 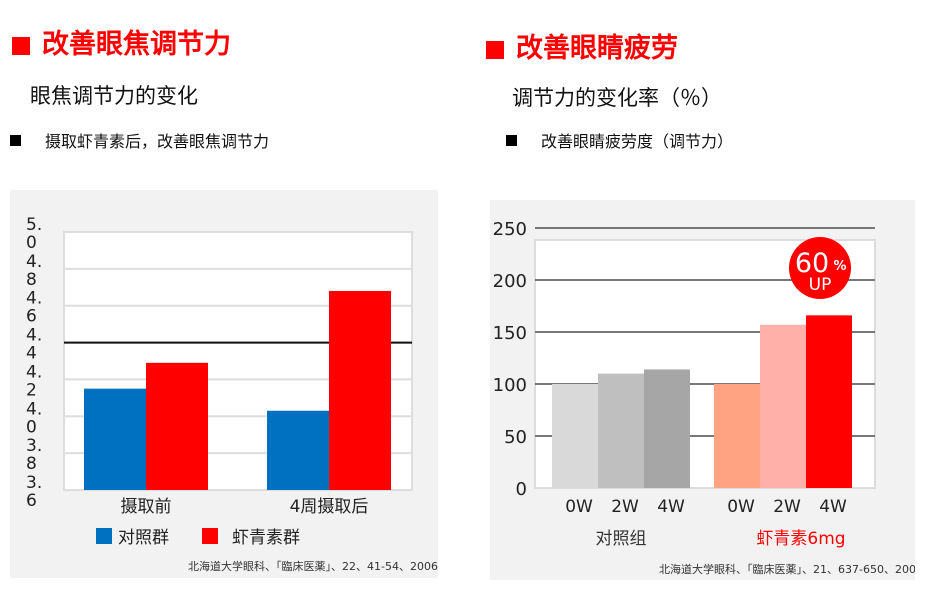 What do you see at coordinates (143, 538) in the screenshot?
I see `legend-label: 对照群` at bounding box center [143, 538].